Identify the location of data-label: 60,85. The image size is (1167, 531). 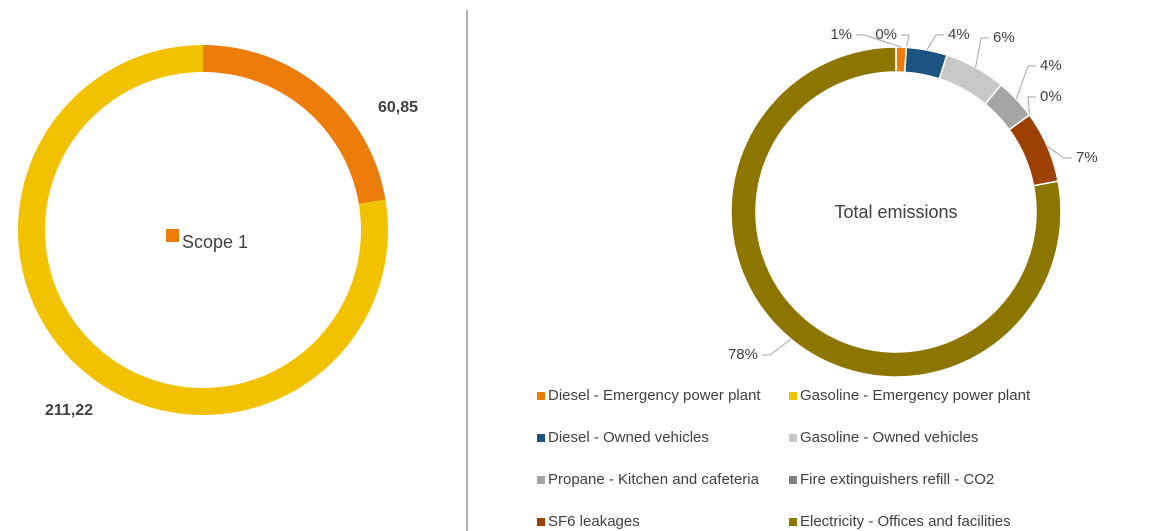
(398, 107).